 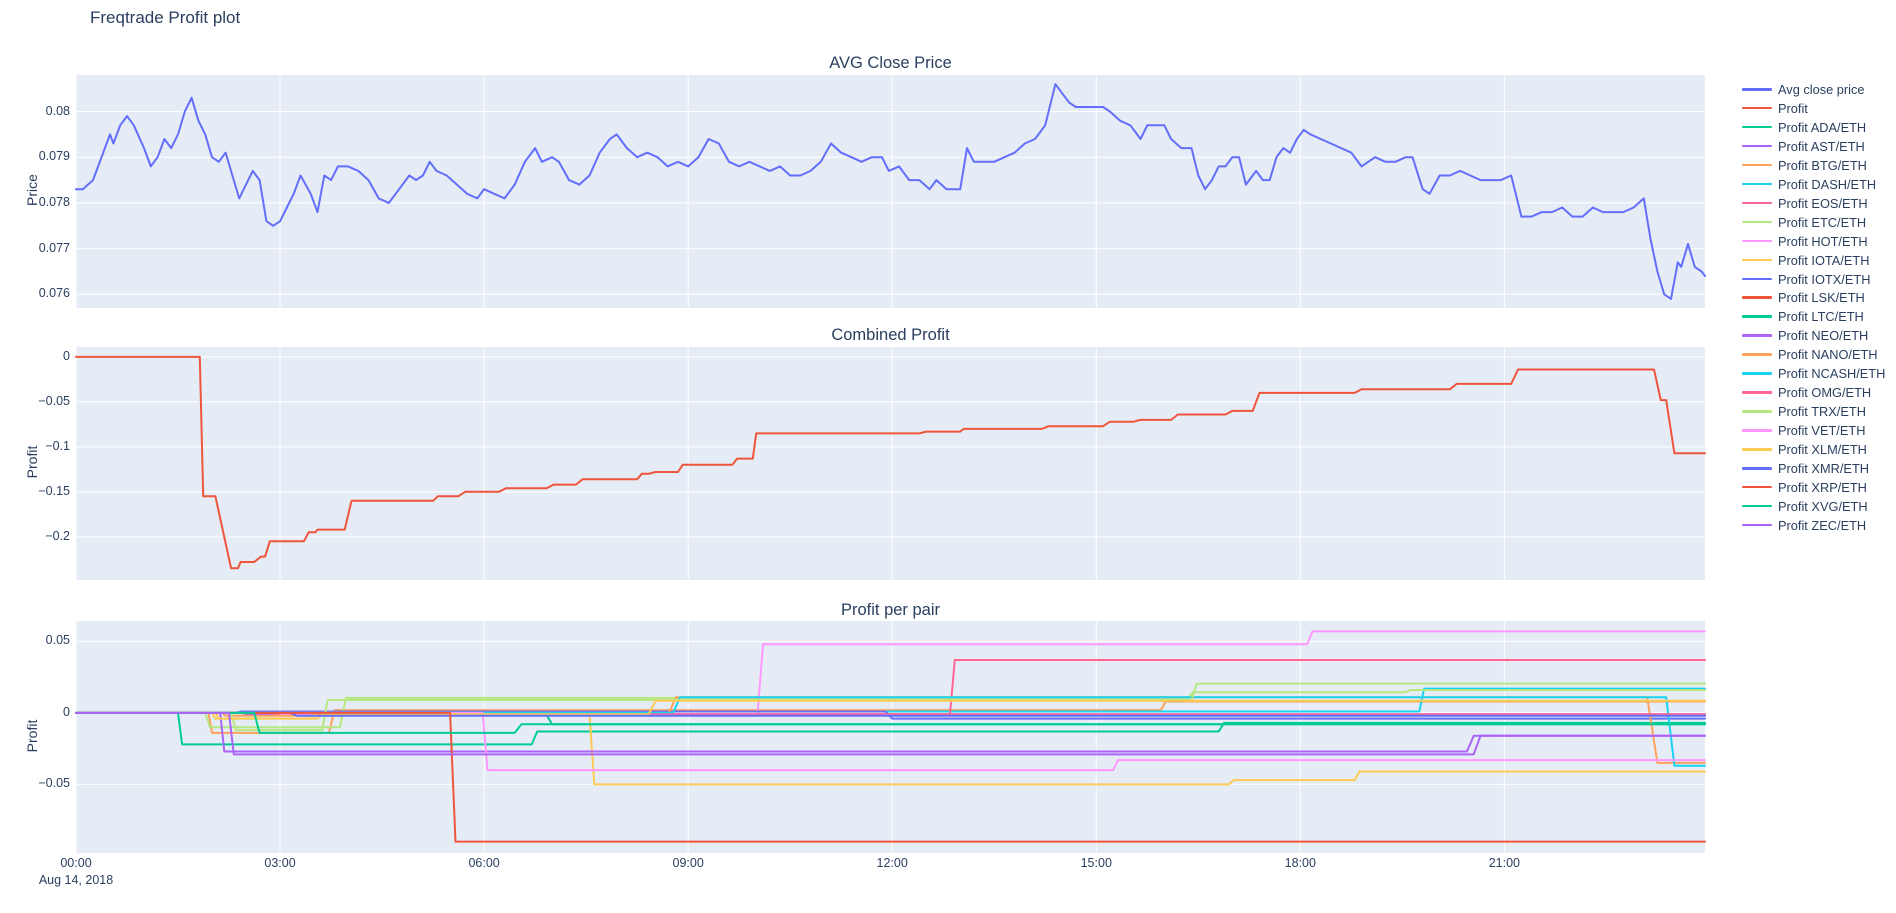 I want to click on legend-label: Profit EOS/ETH, so click(x=1823, y=203).